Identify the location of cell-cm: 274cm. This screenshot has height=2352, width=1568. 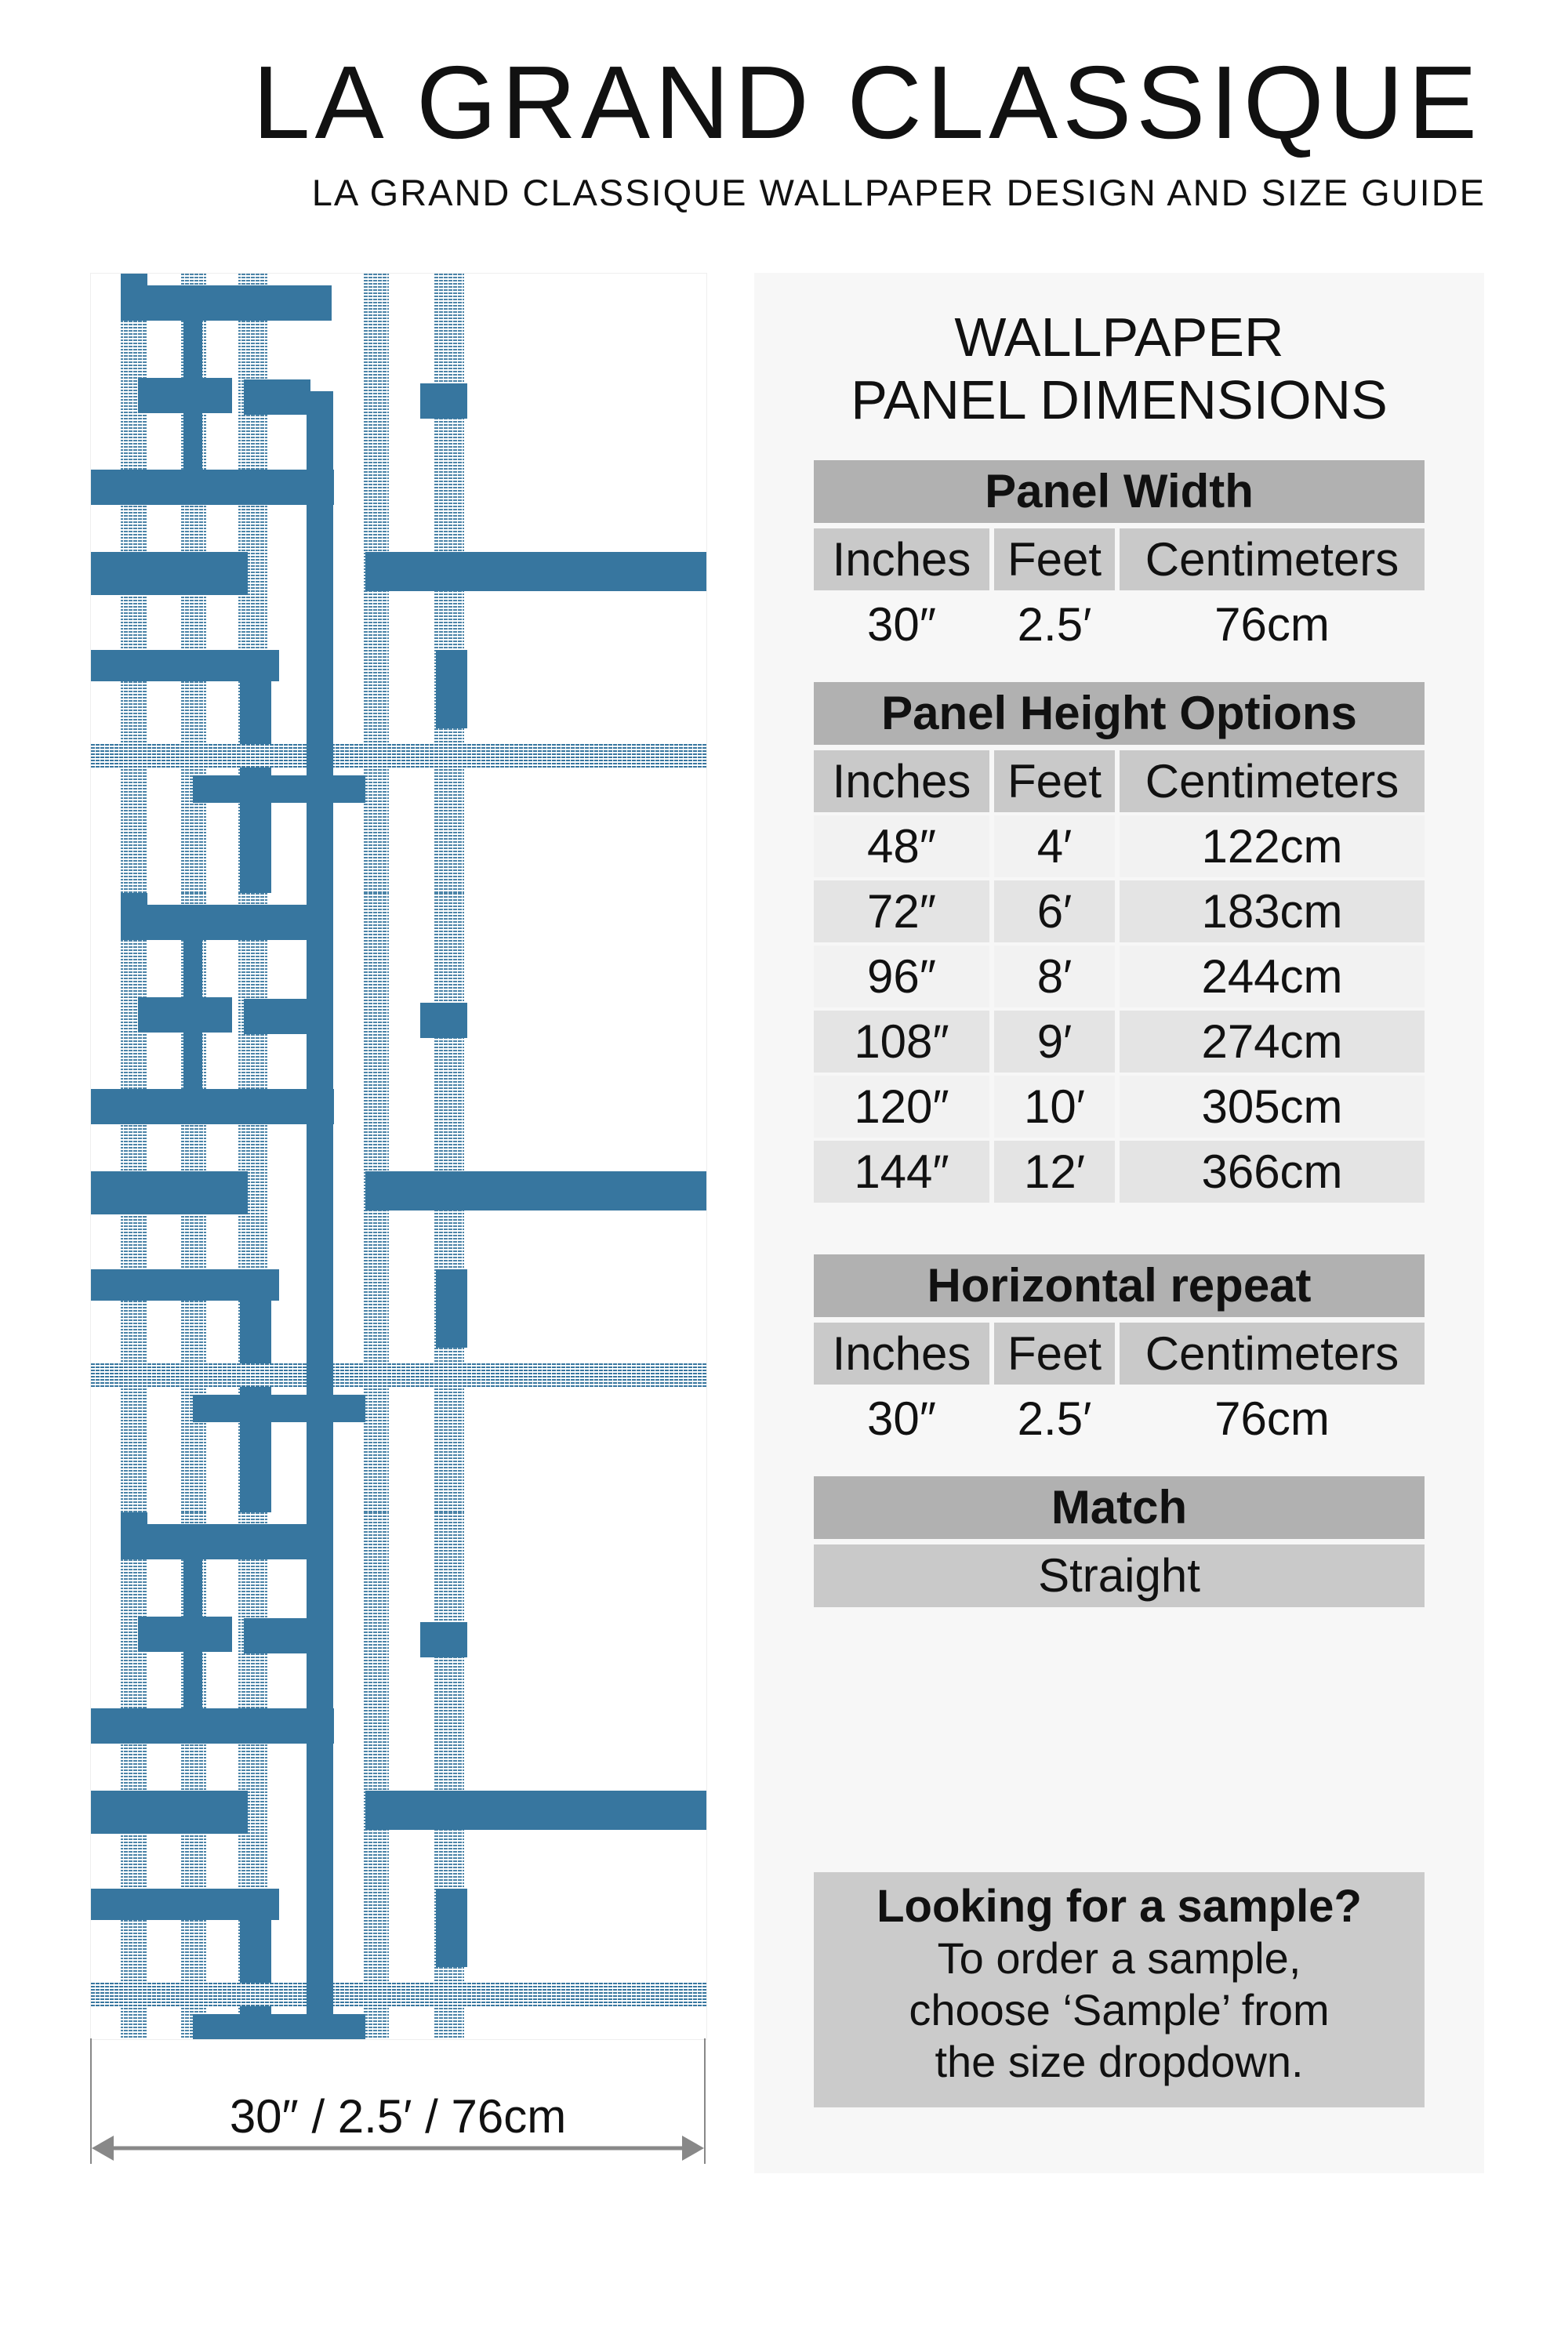
(1272, 1042).